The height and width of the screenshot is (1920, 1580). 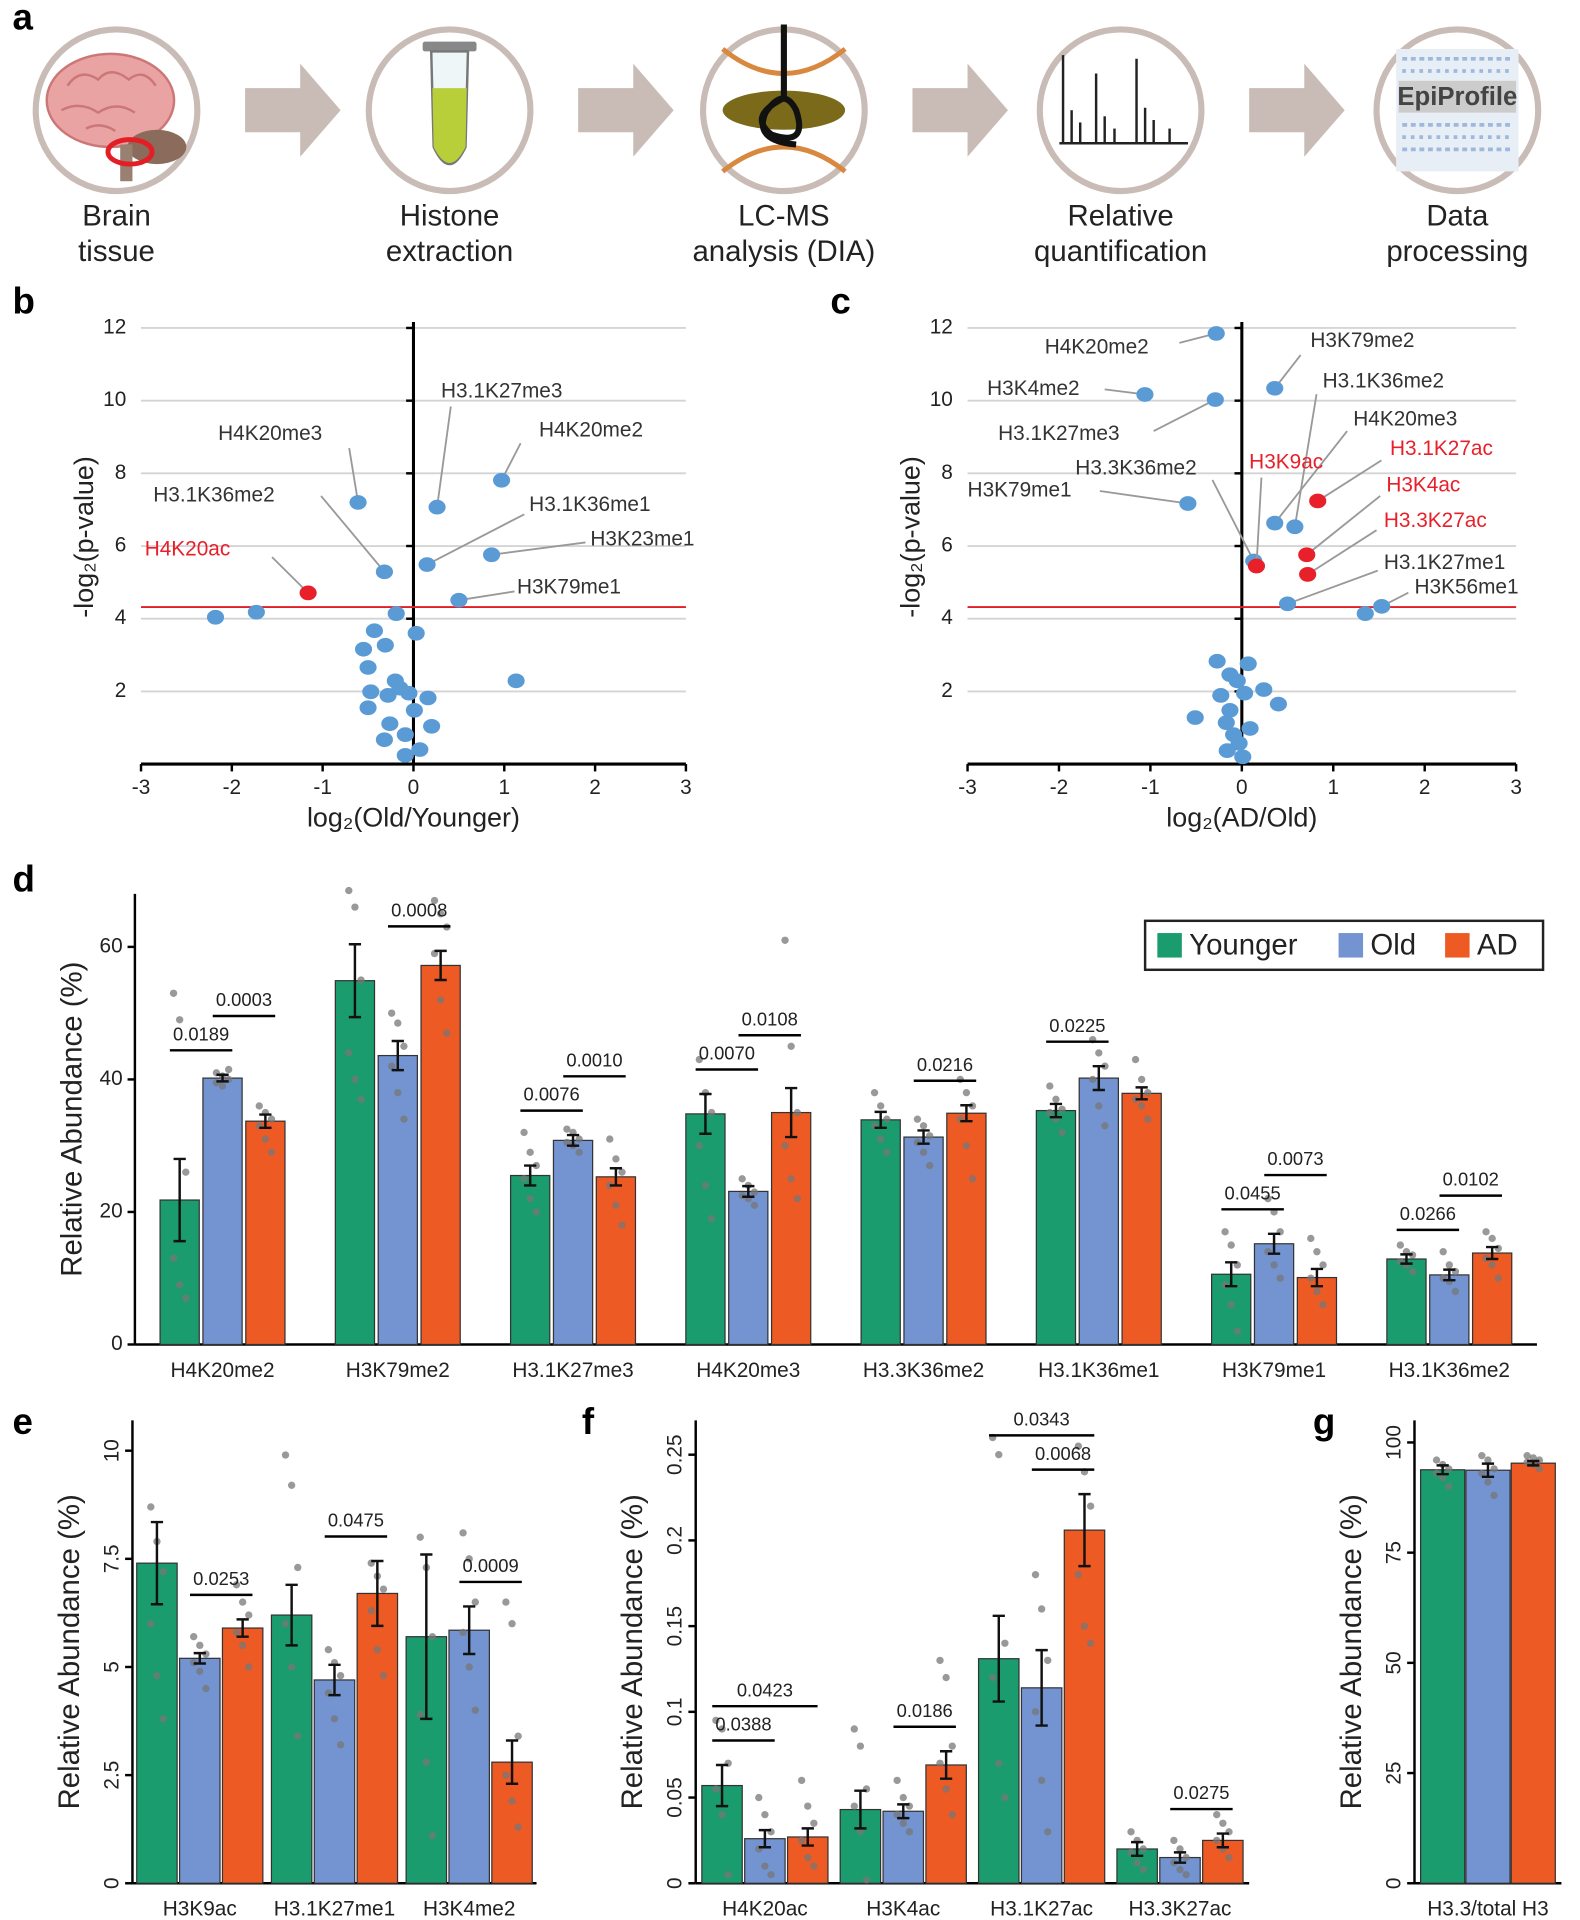 What do you see at coordinates (1457, 945) in the screenshot?
I see `legend-swatch` at bounding box center [1457, 945].